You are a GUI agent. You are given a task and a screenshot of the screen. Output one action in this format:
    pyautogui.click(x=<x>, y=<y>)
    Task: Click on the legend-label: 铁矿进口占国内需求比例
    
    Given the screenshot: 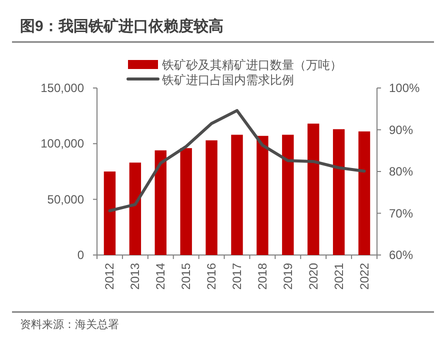 What is the action you would take?
    pyautogui.click(x=227, y=80)
    